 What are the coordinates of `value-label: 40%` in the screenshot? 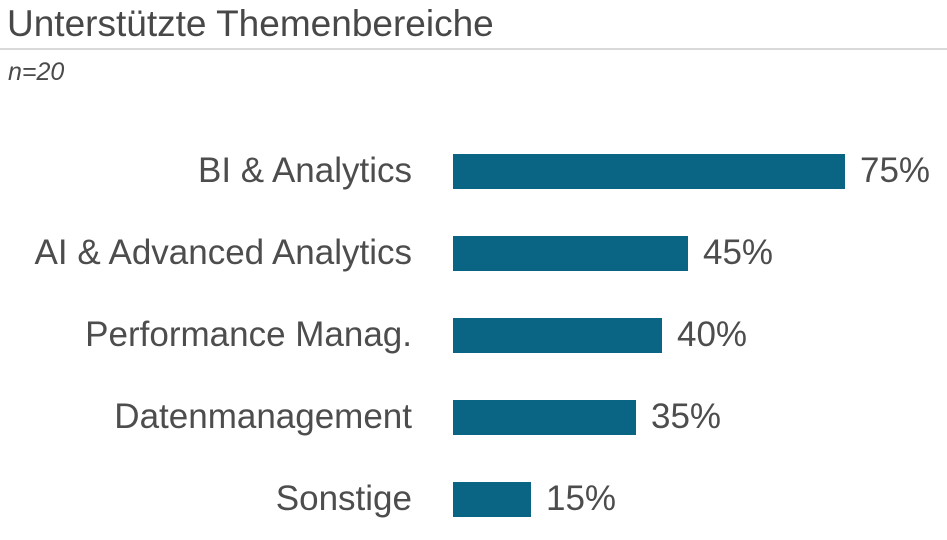 It's located at (712, 334).